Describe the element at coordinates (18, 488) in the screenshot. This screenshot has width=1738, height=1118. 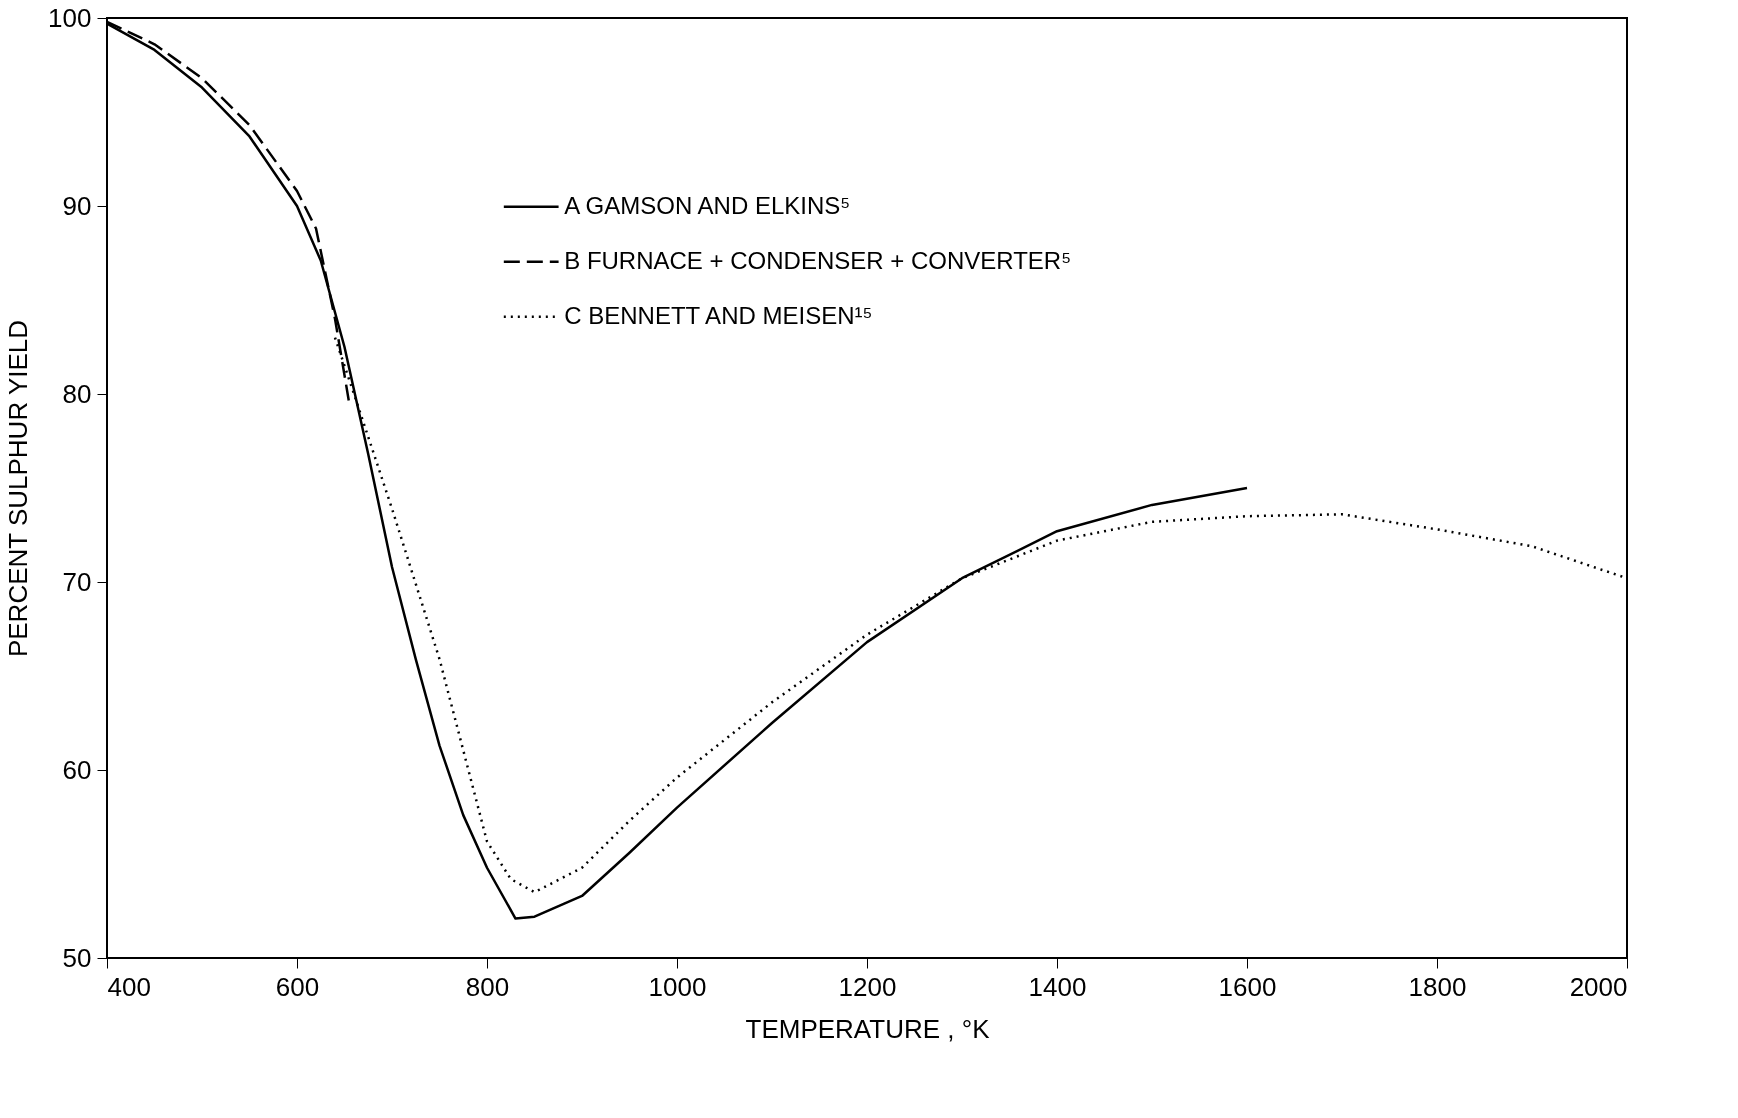
I see `y-axis-title: PERCENT SULPHUR YIELD` at that location.